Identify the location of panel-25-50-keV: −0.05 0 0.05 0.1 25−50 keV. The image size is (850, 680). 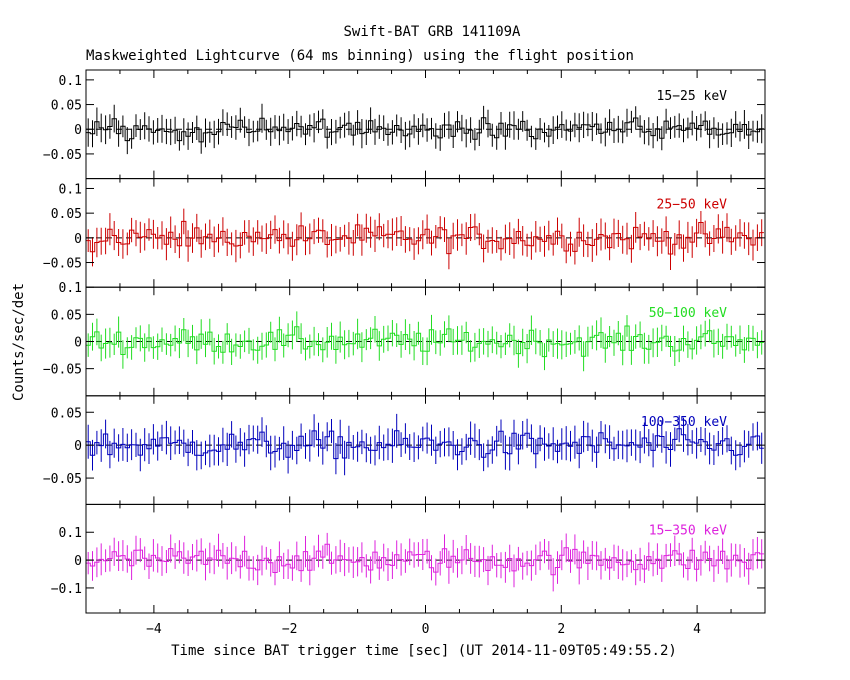
(404, 233).